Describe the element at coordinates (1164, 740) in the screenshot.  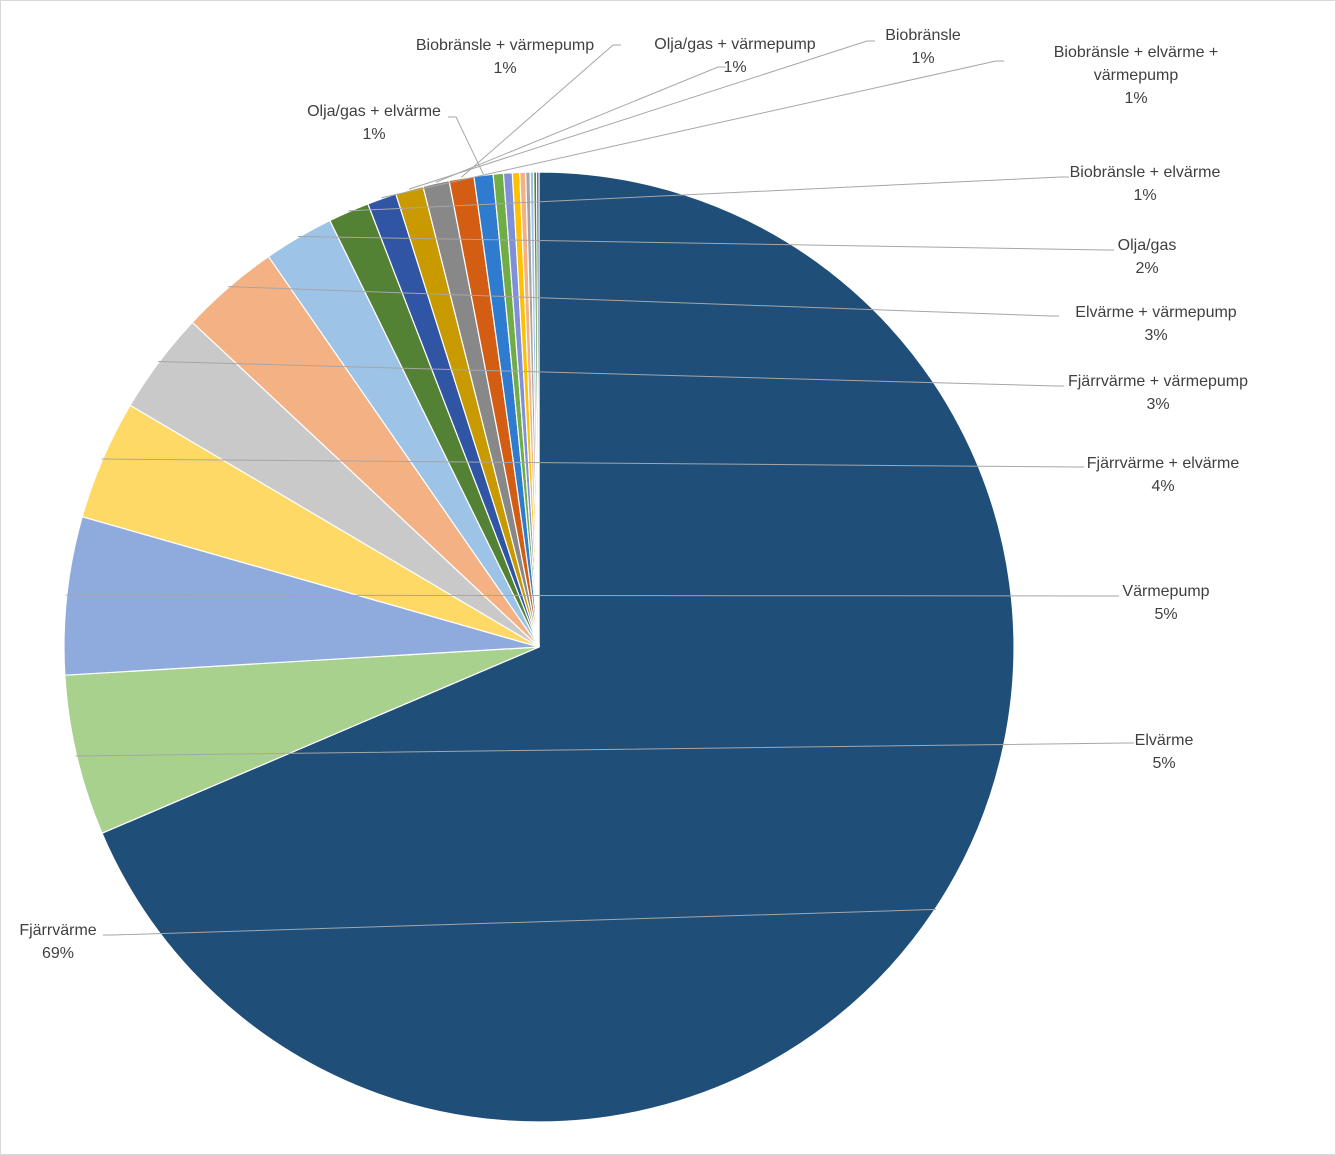
I see `slice-label-1: Elvärme` at that location.